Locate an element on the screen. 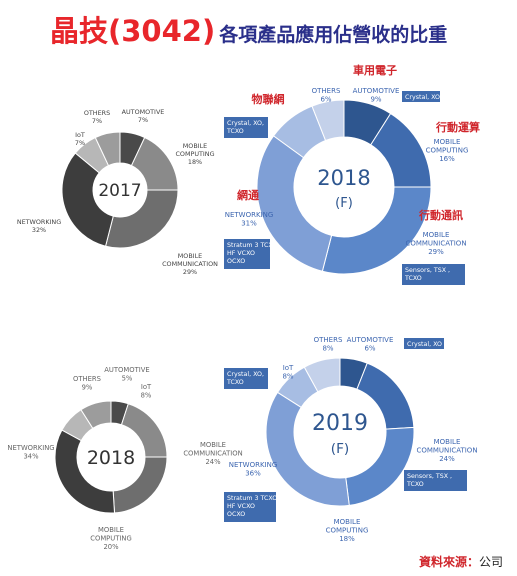 This screenshot has height=576, width=517. slice-label-automotive: AUTOMOTIVE 7% is located at coordinates (143, 116).